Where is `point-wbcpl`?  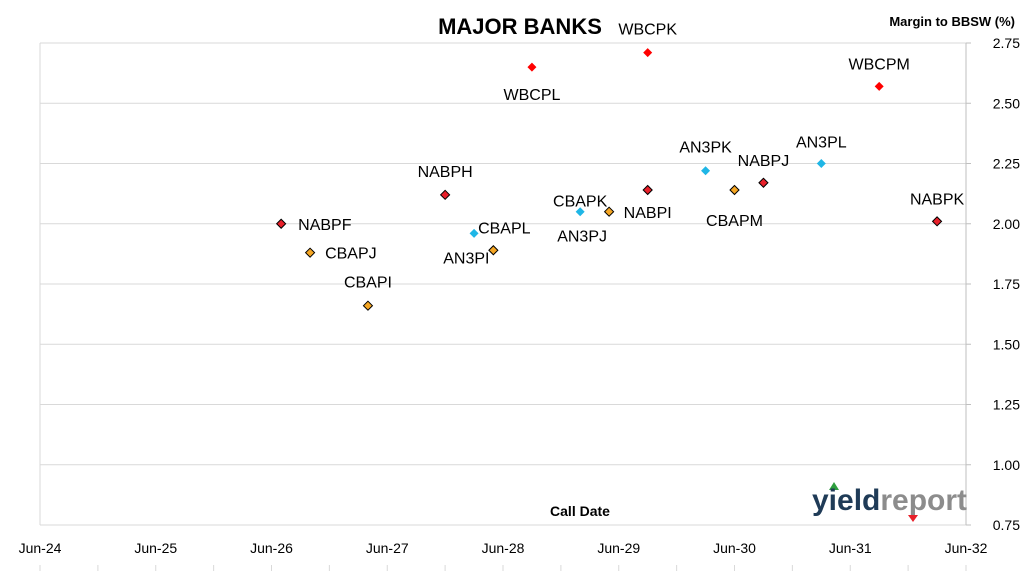 point-wbcpl is located at coordinates (532, 67).